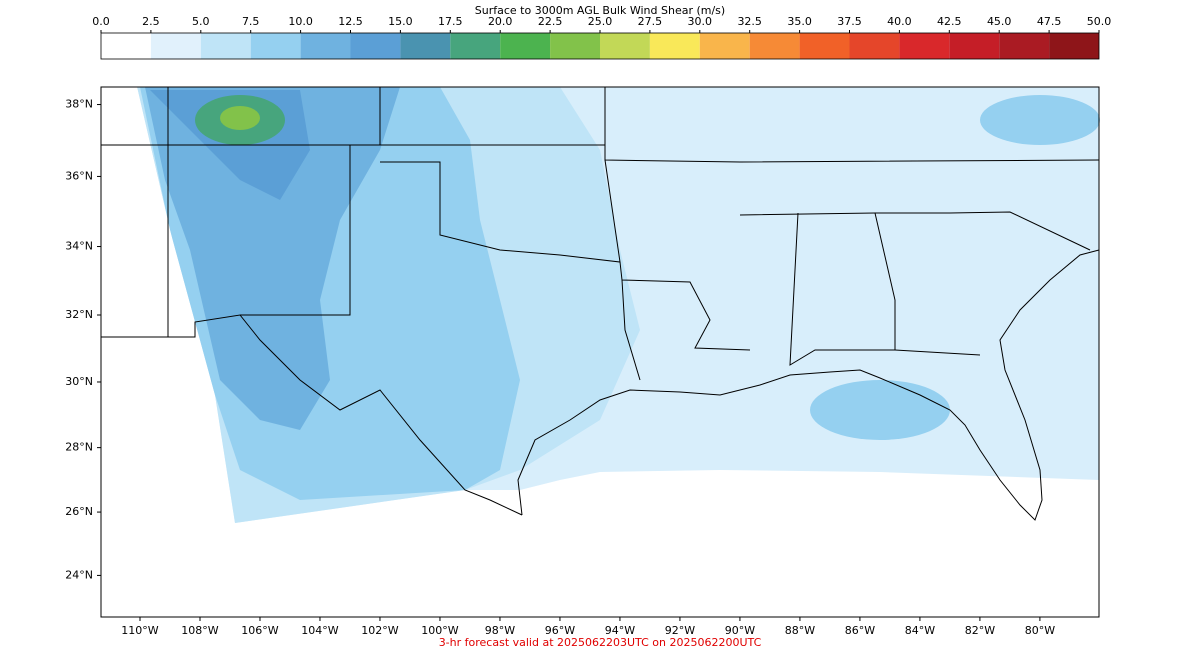  What do you see at coordinates (139, 630) in the screenshot?
I see `lon-tick-label: 110°W` at bounding box center [139, 630].